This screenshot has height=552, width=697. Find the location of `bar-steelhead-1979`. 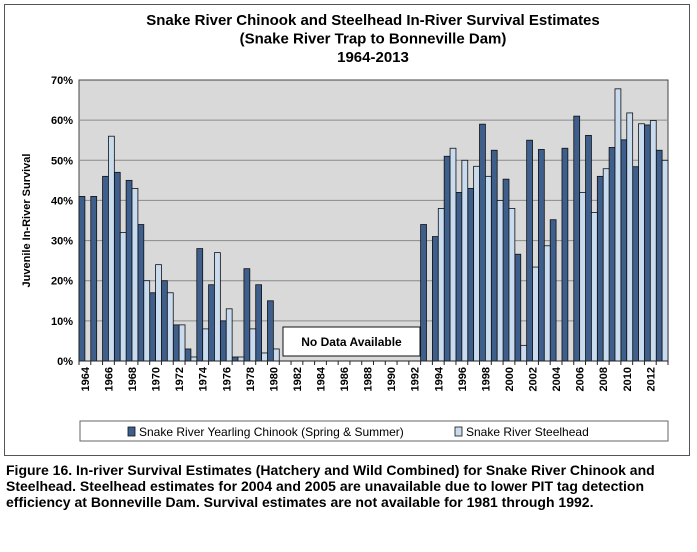

bar-steelhead-1979 is located at coordinates (264, 357).